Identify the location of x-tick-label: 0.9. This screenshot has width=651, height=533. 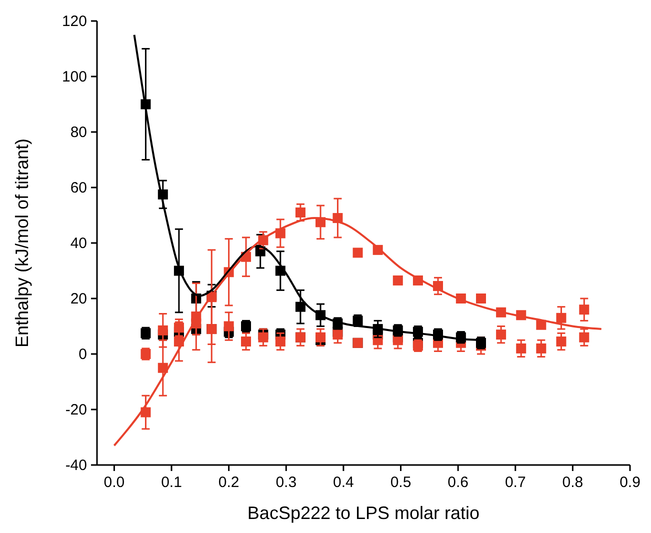
(630, 482).